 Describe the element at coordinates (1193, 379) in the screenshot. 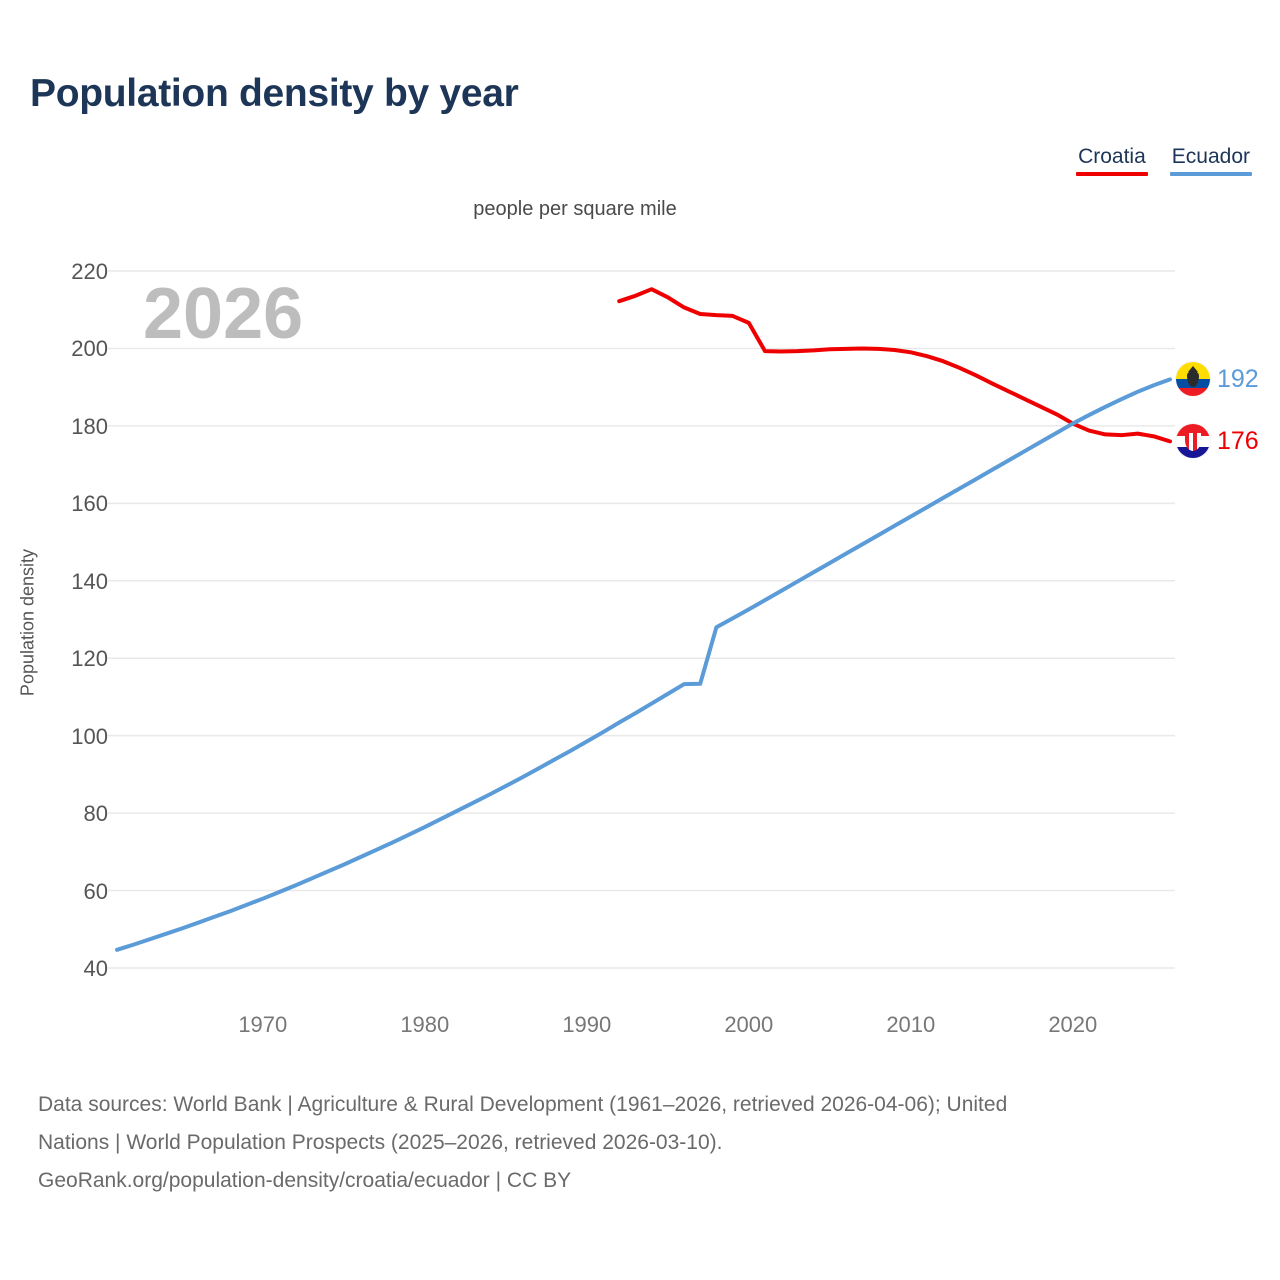

I see `ecuador-flag-icon` at that location.